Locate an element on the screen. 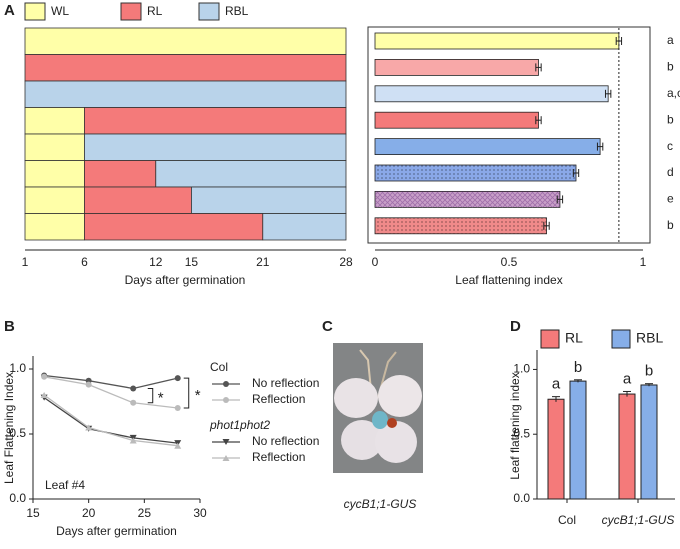 The height and width of the screenshot is (549, 680). legend-group: phot1phot2 is located at coordinates (239, 425).